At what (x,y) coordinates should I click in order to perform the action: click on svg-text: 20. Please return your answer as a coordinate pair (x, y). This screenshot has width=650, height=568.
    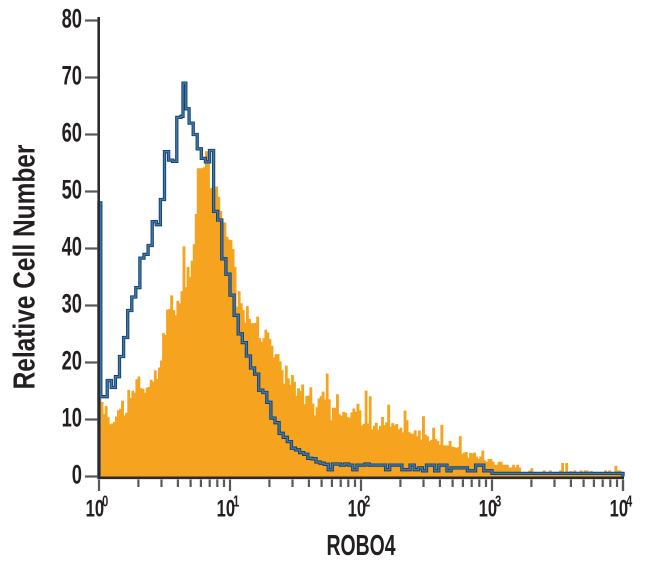
    Looking at the image, I should click on (72, 360).